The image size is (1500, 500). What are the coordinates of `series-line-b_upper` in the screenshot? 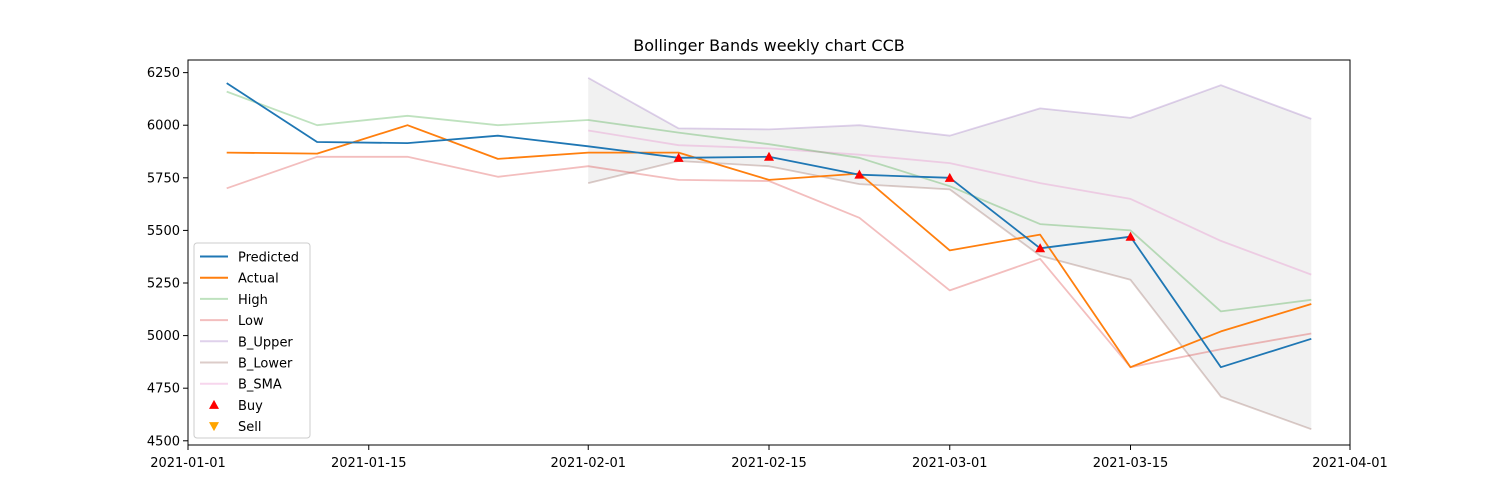 It's located at (949, 107).